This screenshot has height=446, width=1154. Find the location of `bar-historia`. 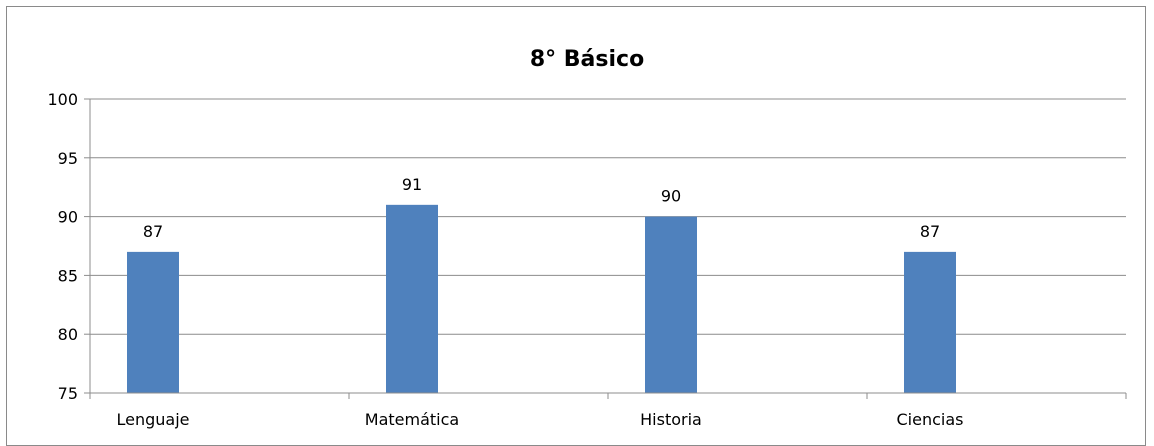

bar-historia is located at coordinates (671, 304).